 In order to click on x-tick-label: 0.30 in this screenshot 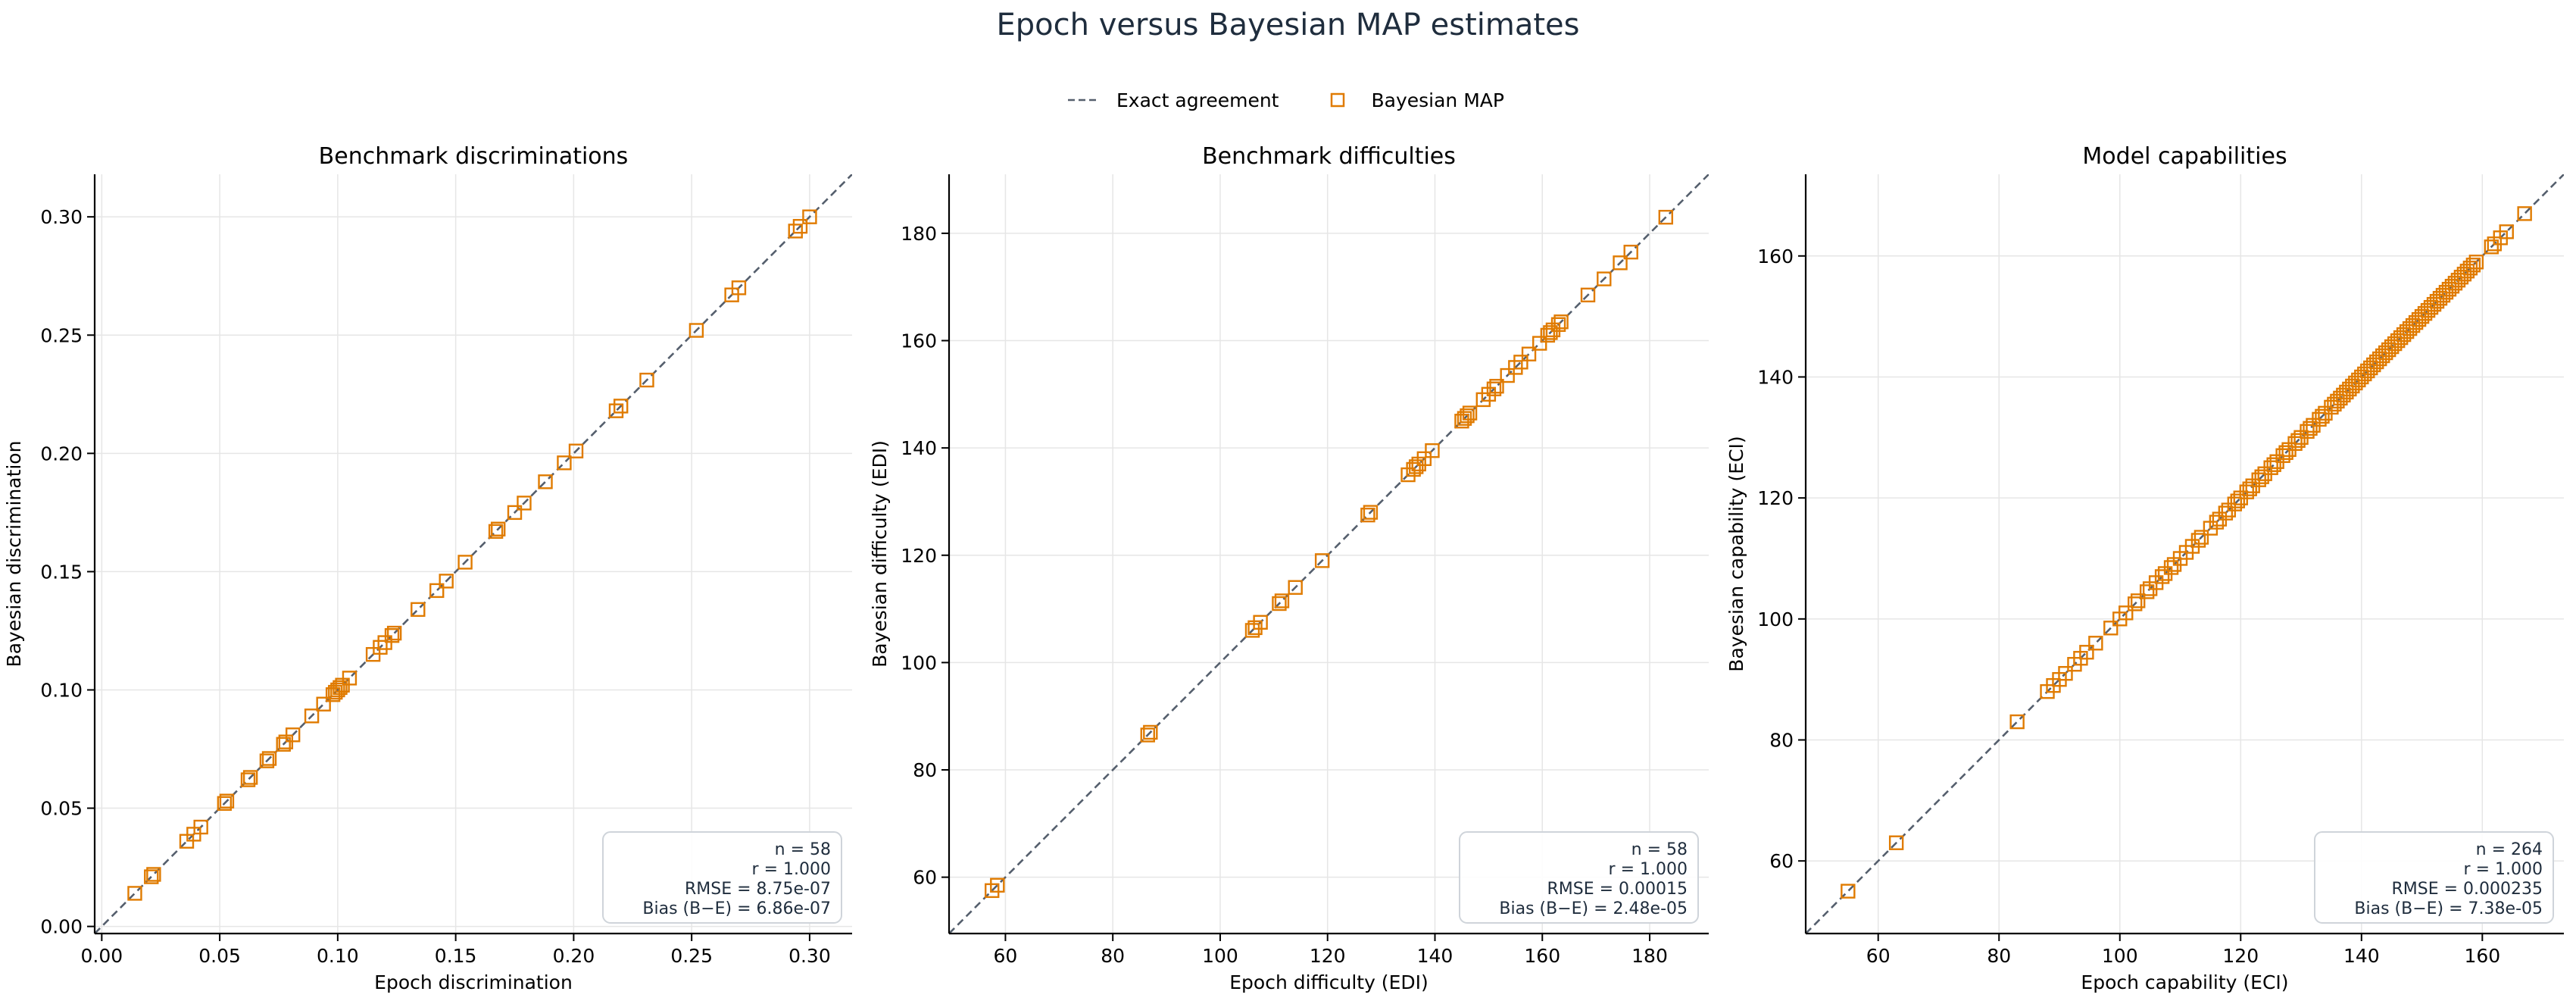, I will do `click(810, 956)`.